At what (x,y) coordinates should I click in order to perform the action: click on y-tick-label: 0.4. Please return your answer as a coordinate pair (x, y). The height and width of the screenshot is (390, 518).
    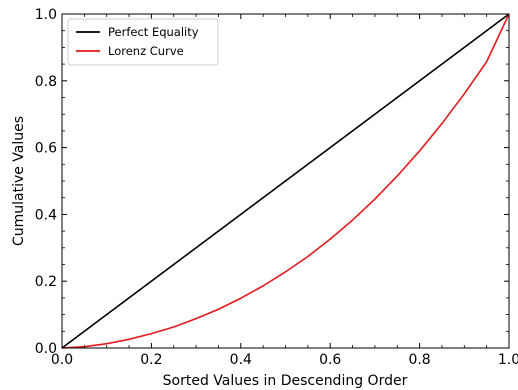
    Looking at the image, I should click on (46, 215).